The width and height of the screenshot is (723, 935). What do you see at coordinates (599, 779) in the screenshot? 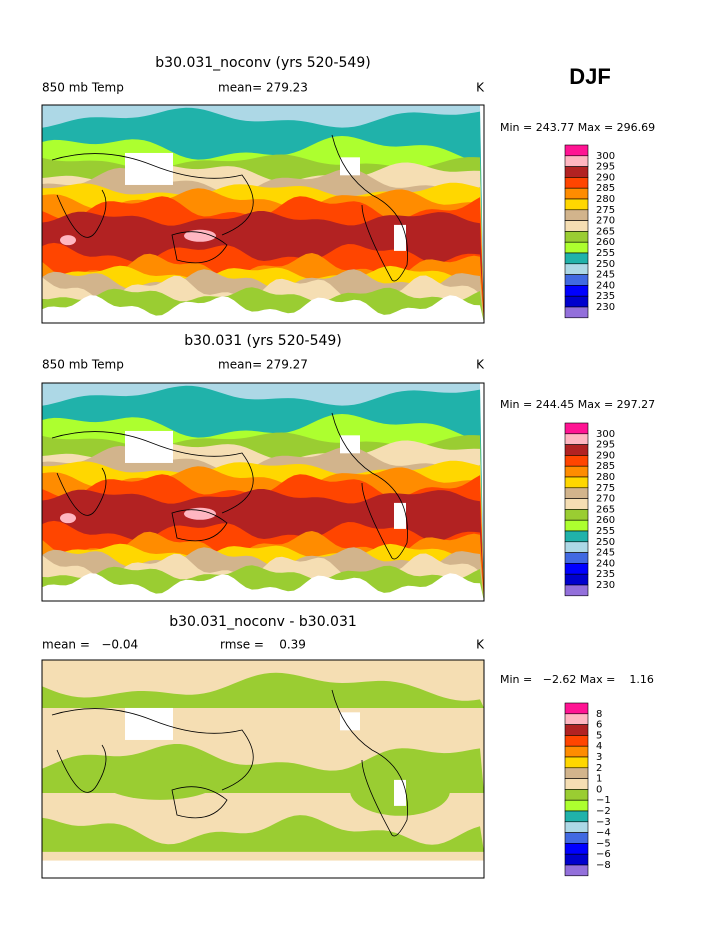
I see `colorbar-label: 1` at bounding box center [599, 779].